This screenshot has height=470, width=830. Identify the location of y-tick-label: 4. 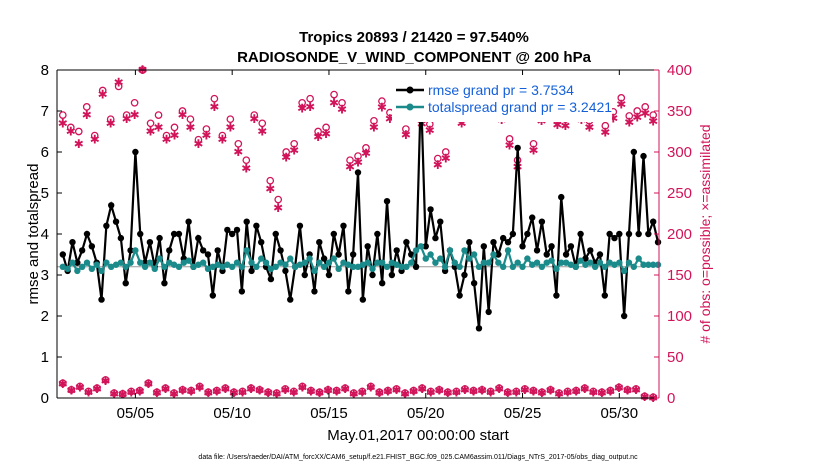
(45, 234).